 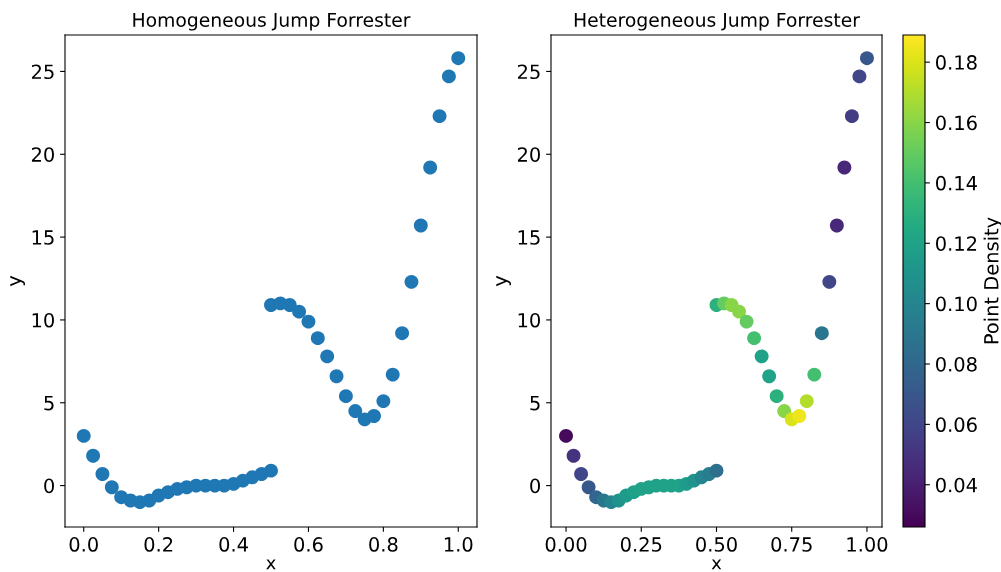 What do you see at coordinates (956, 425) in the screenshot?
I see `color-bar-label: 0.06` at bounding box center [956, 425].